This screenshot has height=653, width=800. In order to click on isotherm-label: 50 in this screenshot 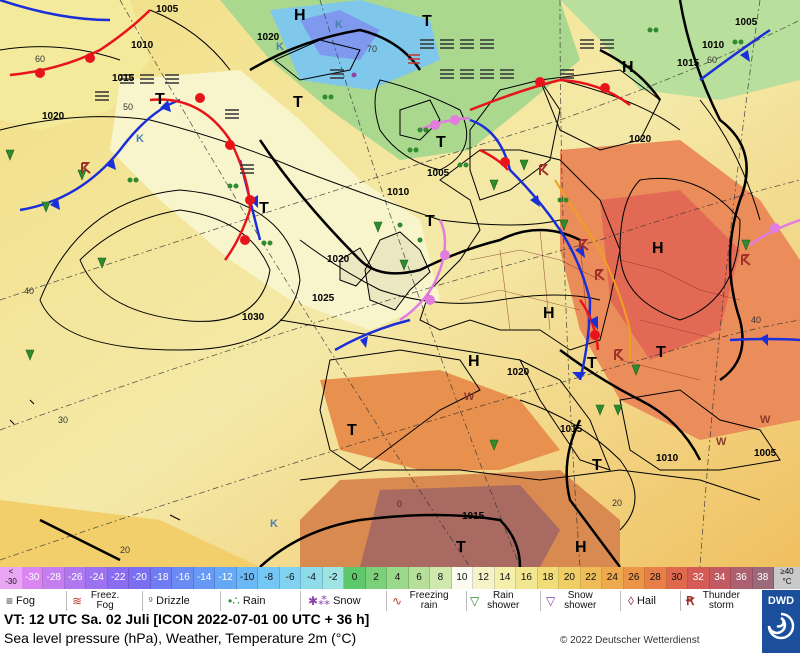, I will do `click(128, 107)`.